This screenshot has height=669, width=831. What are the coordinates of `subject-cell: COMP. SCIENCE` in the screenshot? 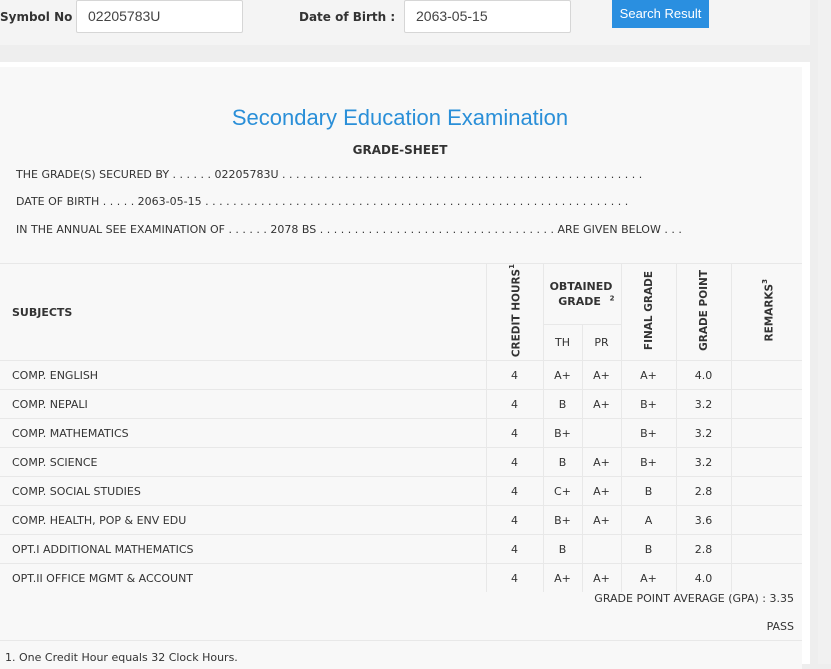 It's located at (243, 462).